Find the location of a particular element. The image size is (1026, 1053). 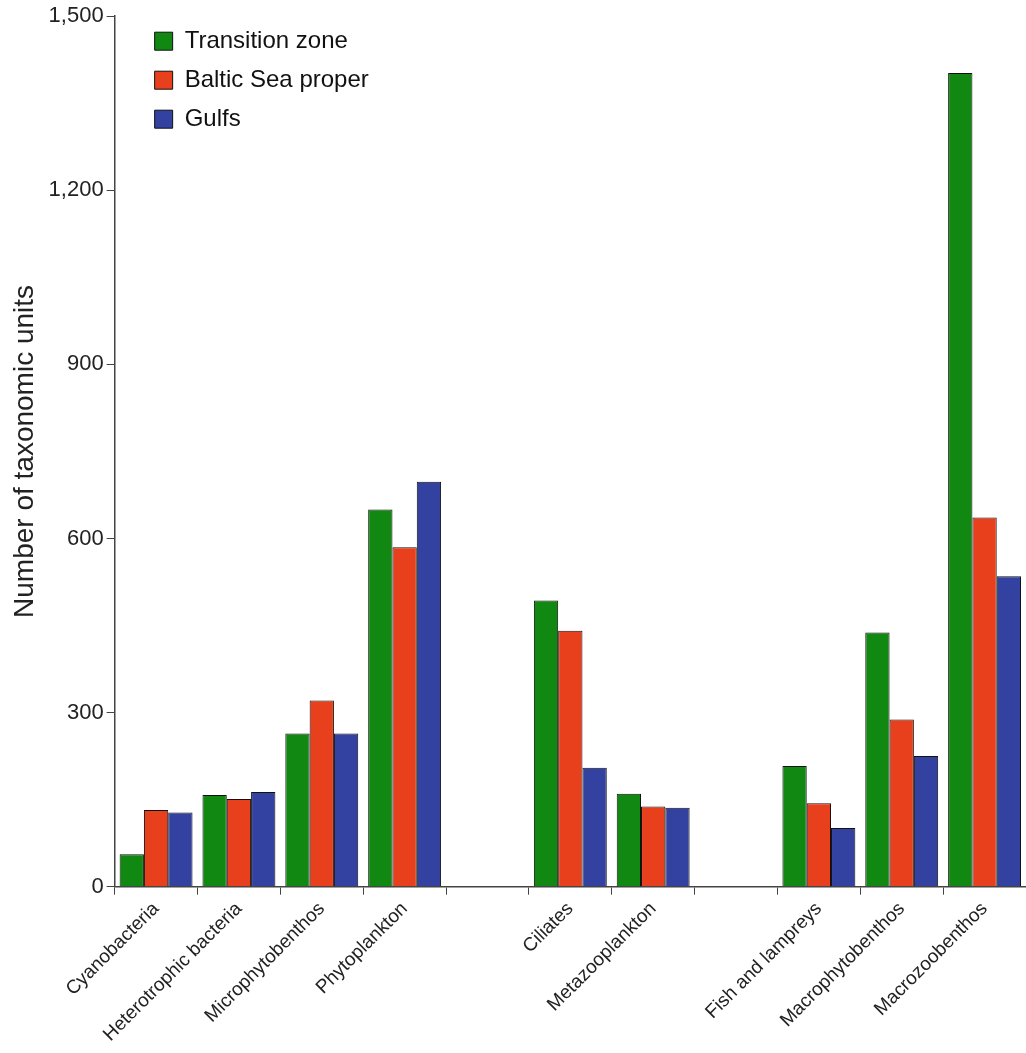

y-tick-label: 900 is located at coordinates (85, 363).